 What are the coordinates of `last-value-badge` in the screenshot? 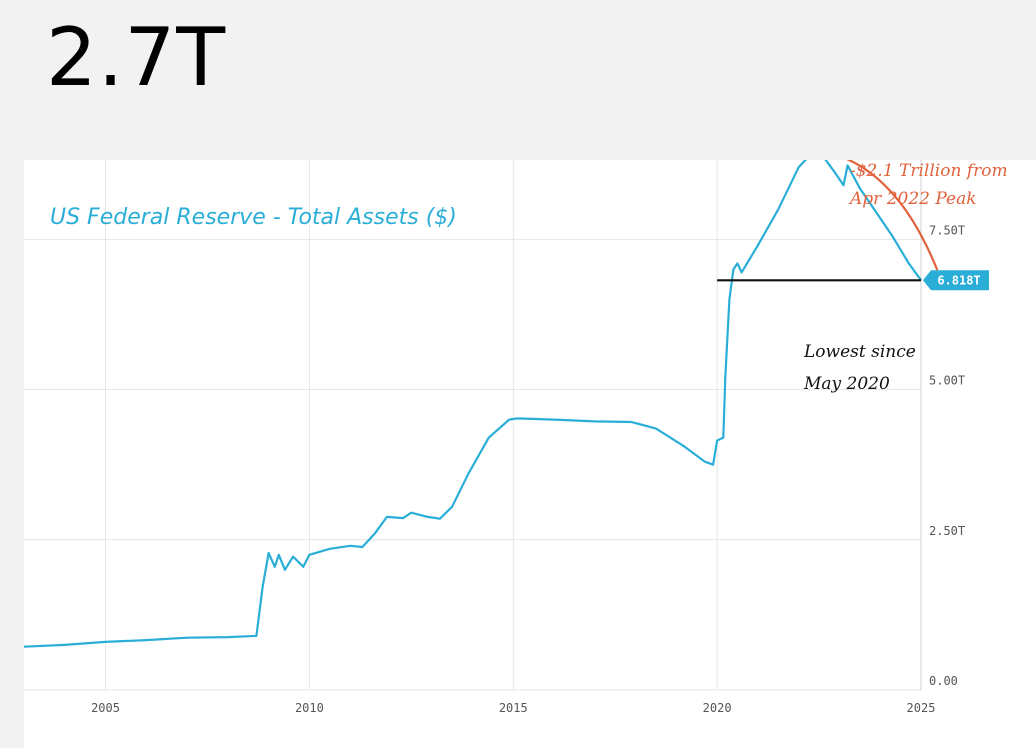 It's located at (956, 280).